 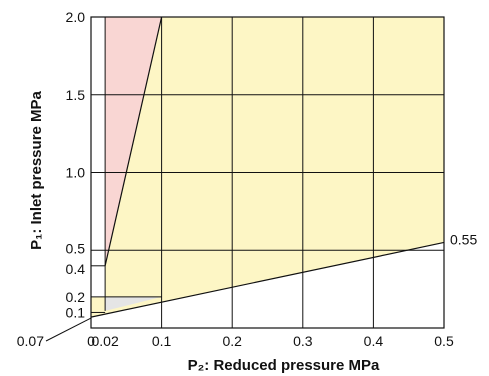 What do you see at coordinates (76, 269) in the screenshot?
I see `y-tick-label: 0.4` at bounding box center [76, 269].